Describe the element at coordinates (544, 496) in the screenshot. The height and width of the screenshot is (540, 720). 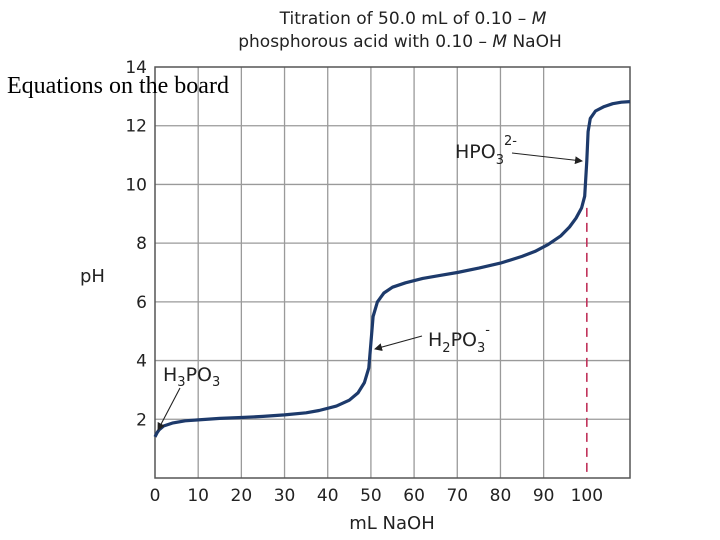
I see `x-tick-label: 90` at that location.